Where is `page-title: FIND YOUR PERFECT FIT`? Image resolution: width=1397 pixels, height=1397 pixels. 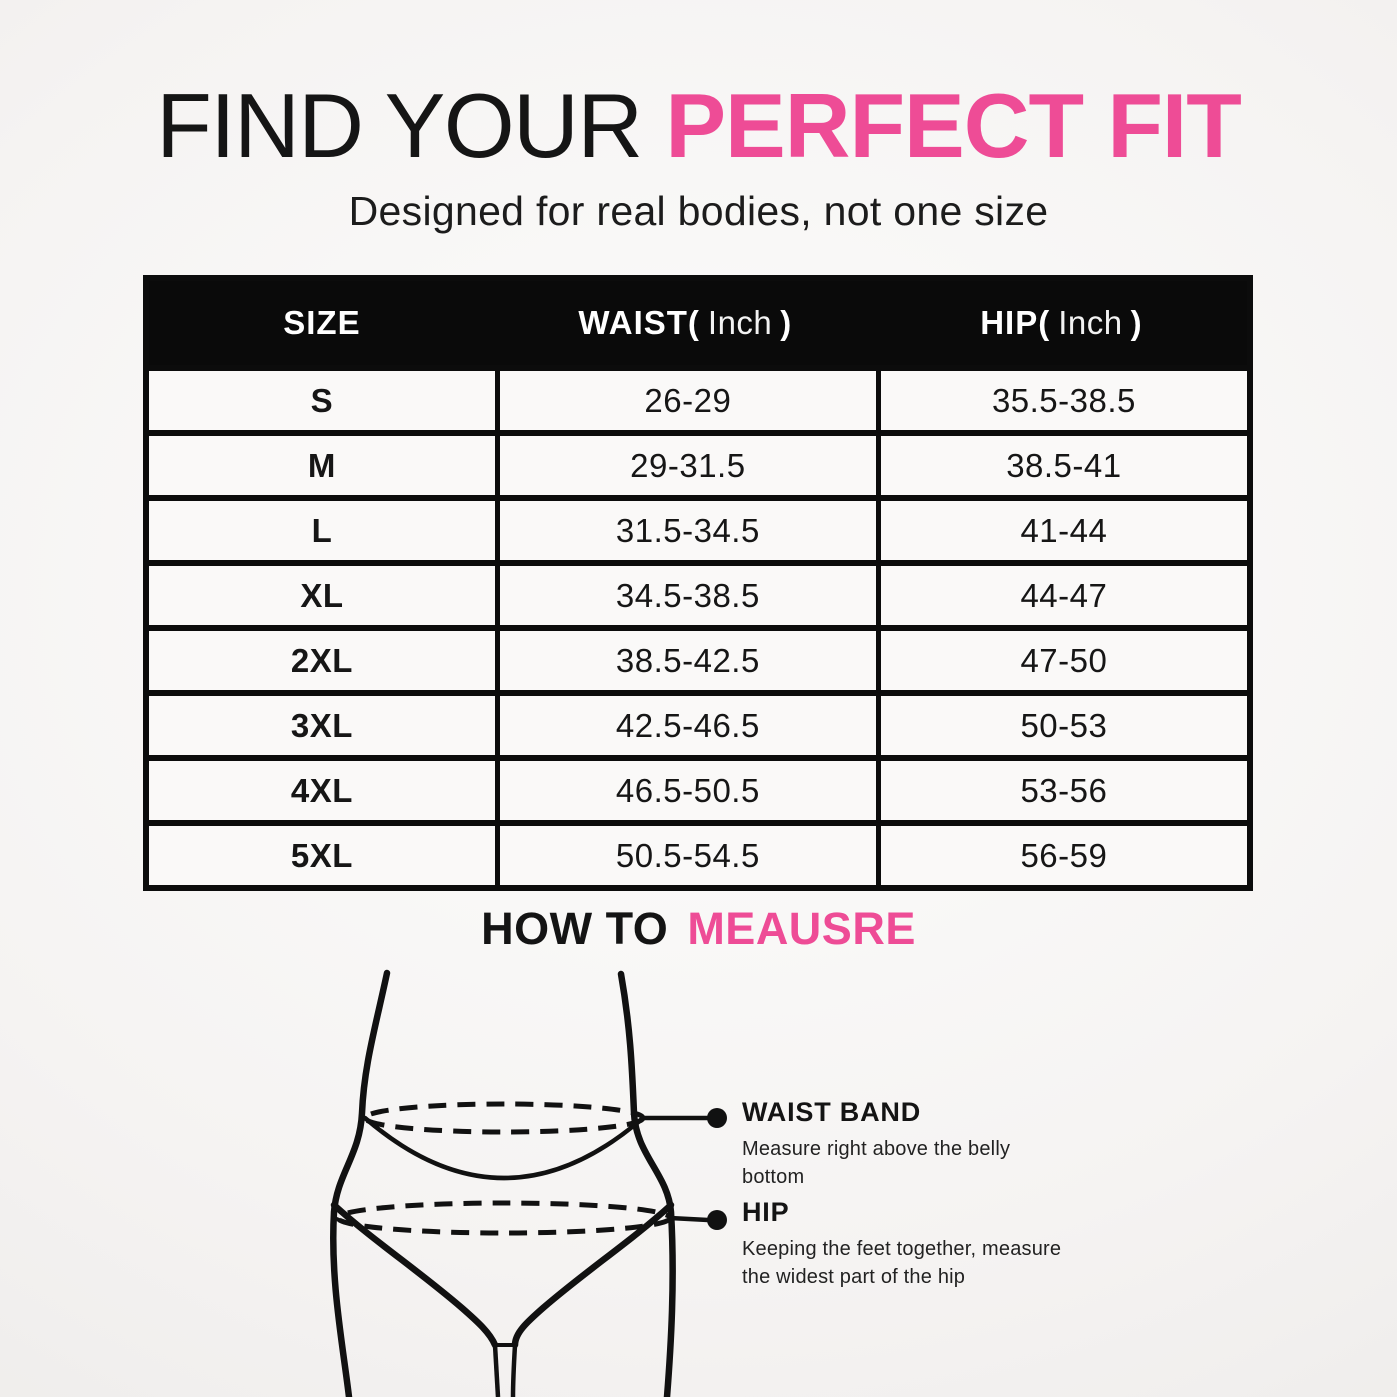
page-title: FIND YOUR PERFECT FIT is located at coordinates (698, 127).